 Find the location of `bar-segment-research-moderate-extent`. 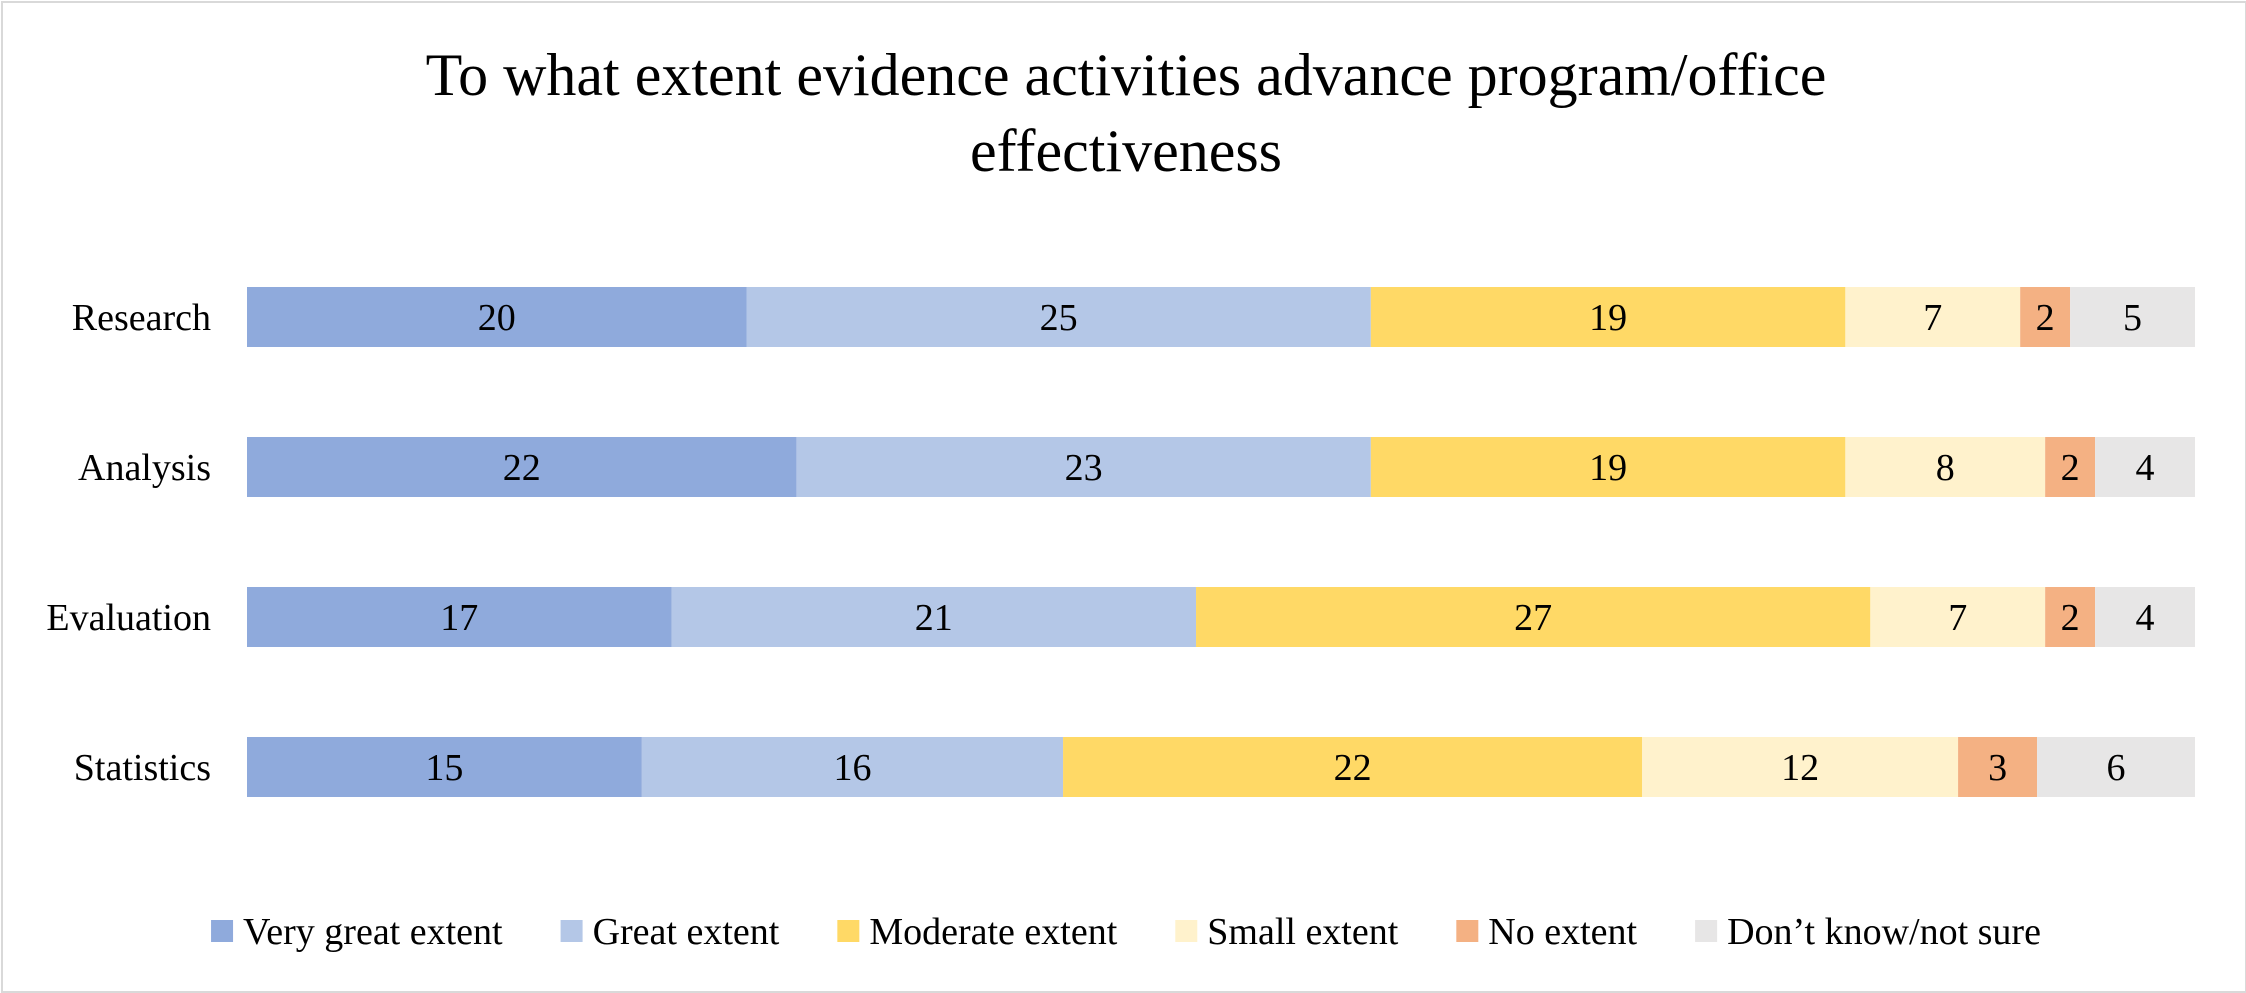

bar-segment-research-moderate-extent is located at coordinates (1608, 317).